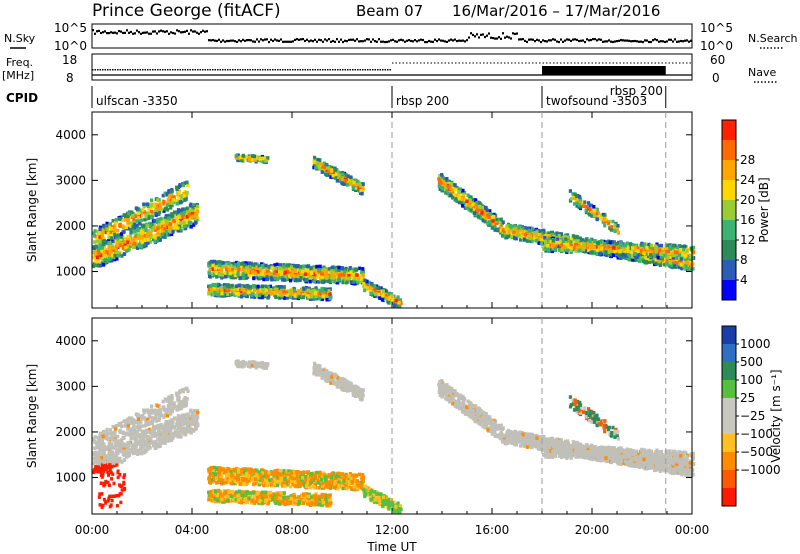 Image resolution: width=800 pixels, height=554 pixels. What do you see at coordinates (636, 91) in the screenshot?
I see `cpid-segment-label: rbsp 200` at bounding box center [636, 91].